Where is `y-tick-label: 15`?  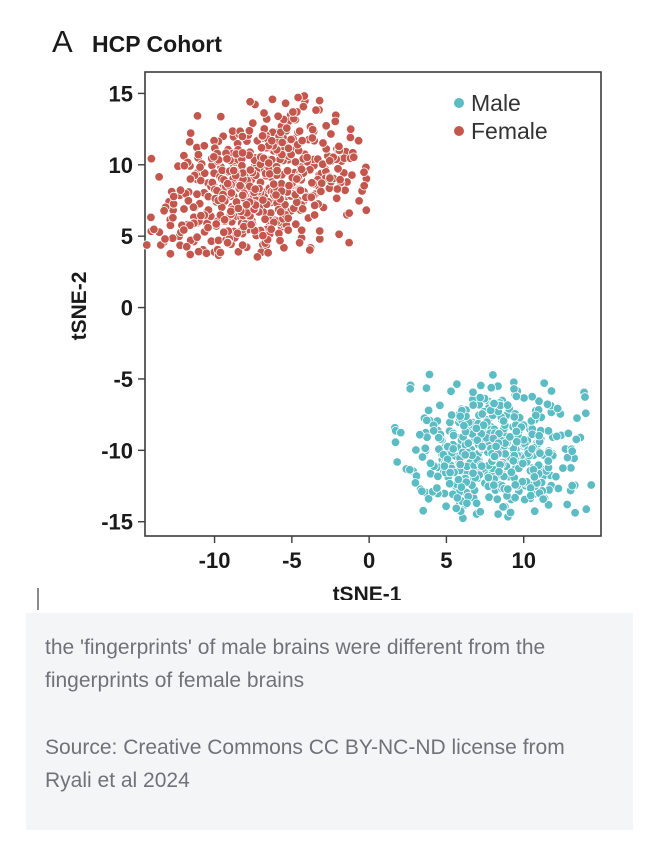
y-tick-label: 15 is located at coordinates (121, 93).